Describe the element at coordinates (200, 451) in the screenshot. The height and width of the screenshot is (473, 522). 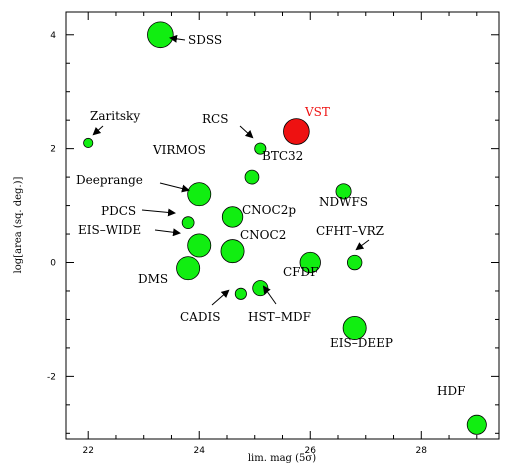
I see `x-tick-label: 24` at that location.